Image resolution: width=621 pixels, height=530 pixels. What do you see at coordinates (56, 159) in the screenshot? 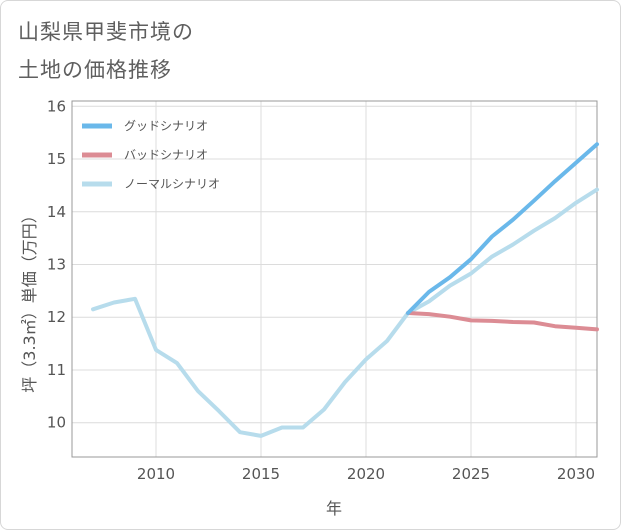
I see `y-tick-label: 15` at bounding box center [56, 159].